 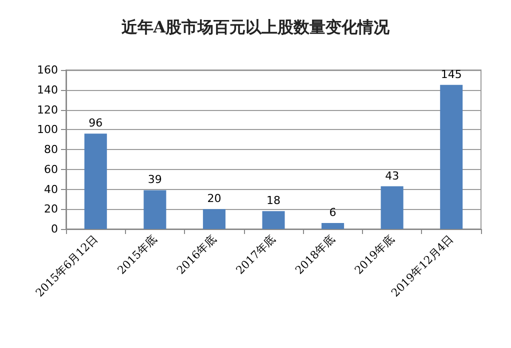 What do you see at coordinates (47, 70) in the screenshot?
I see `y-tick-label: 160` at bounding box center [47, 70].